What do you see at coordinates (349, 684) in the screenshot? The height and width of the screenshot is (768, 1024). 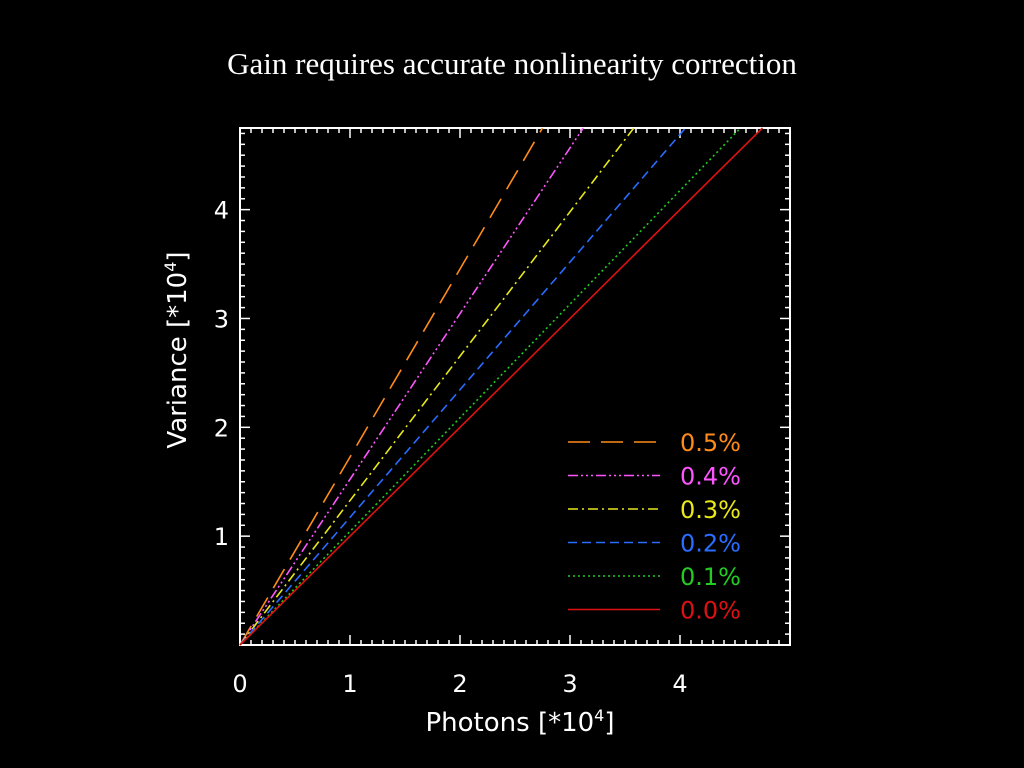 I see `x-tick-label: 1` at bounding box center [349, 684].